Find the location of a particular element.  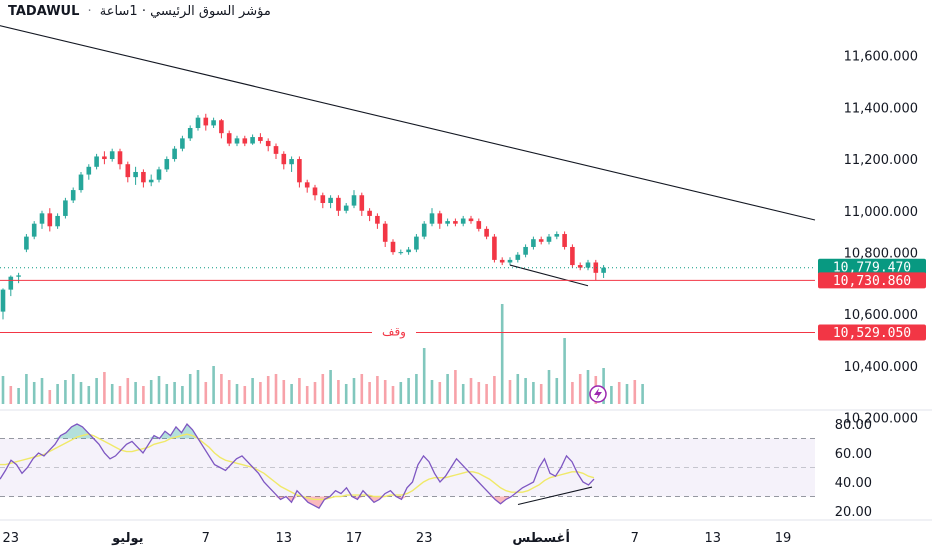

time-tick-label: 23 is located at coordinates (424, 538).